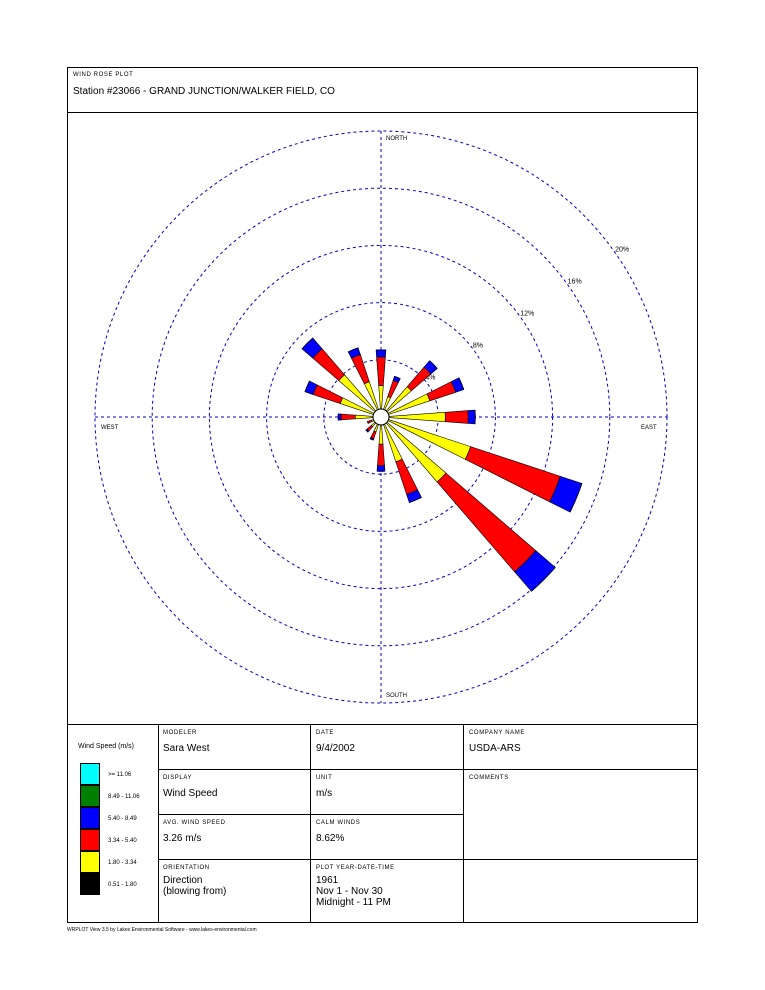 Image resolution: width=765 pixels, height=990 pixels. Describe the element at coordinates (177, 778) in the screenshot. I see `cell-label: DISPLAY` at that location.